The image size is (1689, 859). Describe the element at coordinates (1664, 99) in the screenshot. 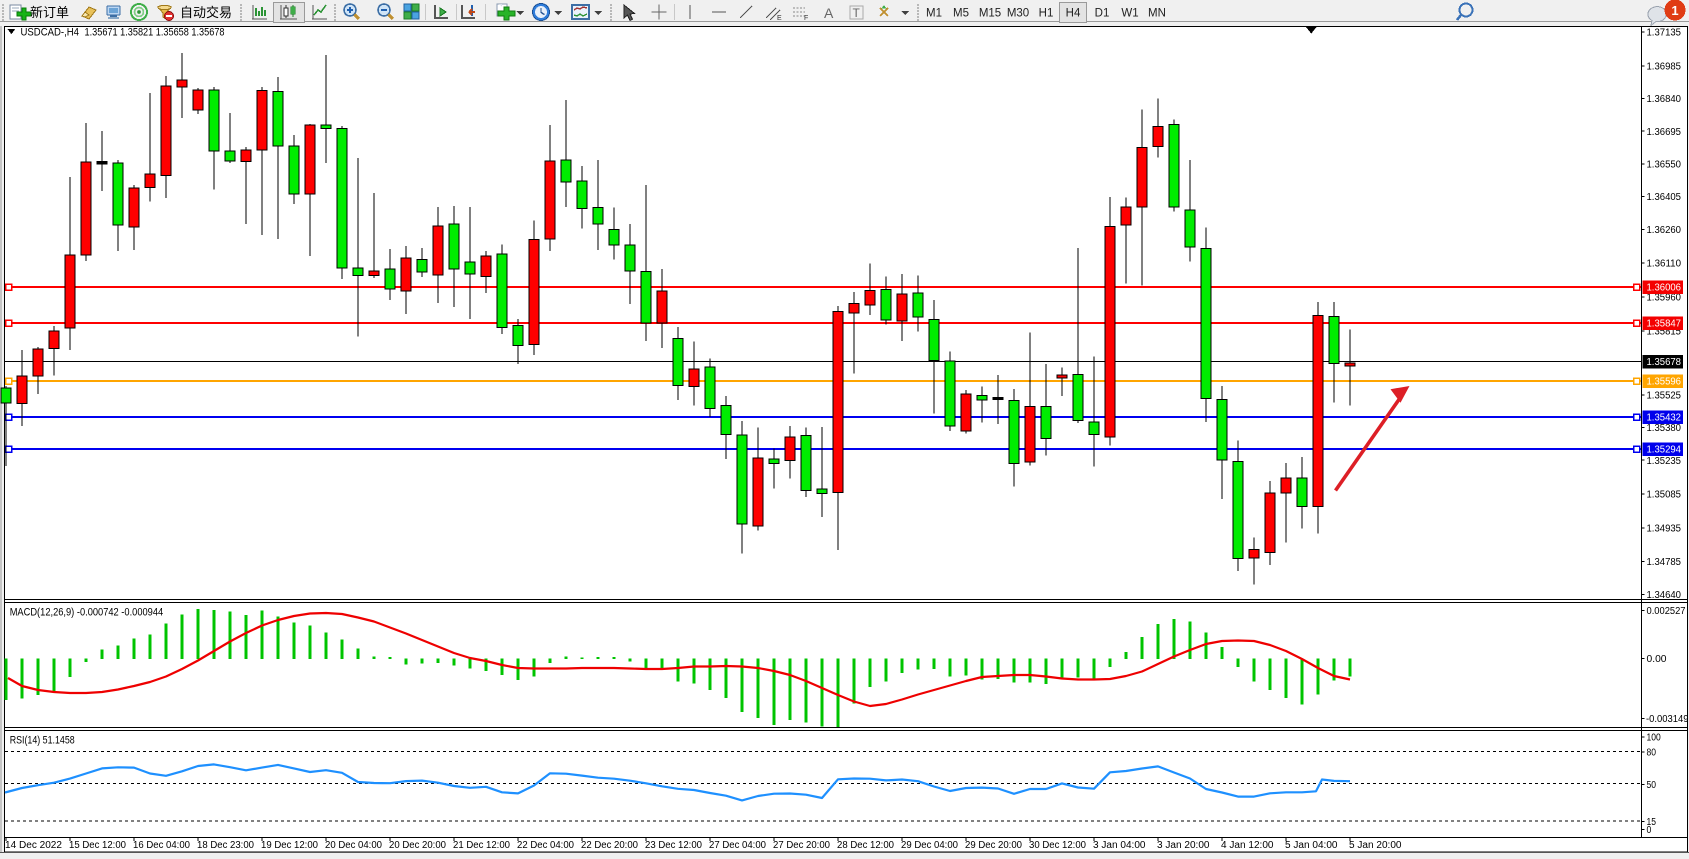

I see `svg-text: 1.36840` at that location.